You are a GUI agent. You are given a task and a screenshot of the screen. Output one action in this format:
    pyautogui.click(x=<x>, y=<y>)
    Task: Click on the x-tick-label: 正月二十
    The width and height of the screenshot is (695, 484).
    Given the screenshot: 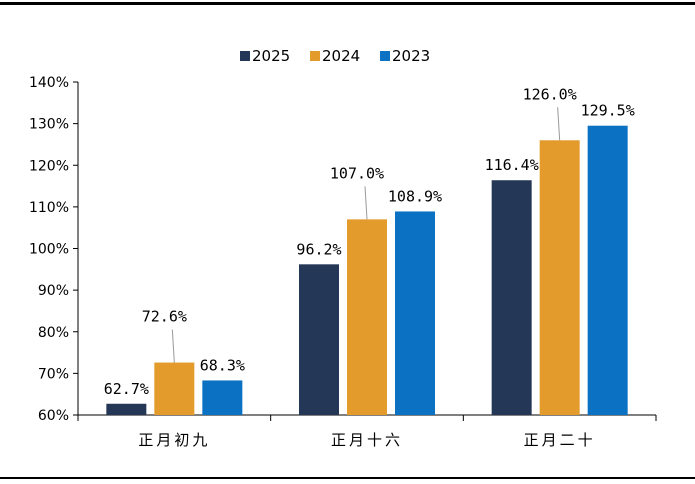 What is the action you would take?
    pyautogui.click(x=560, y=440)
    